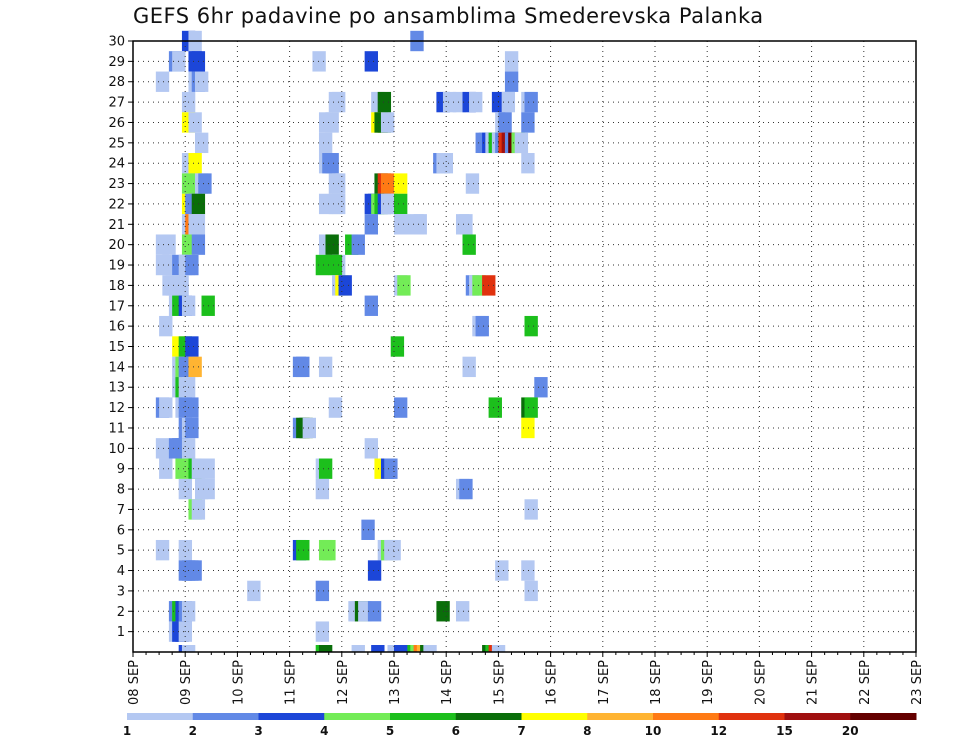 The height and width of the screenshot is (742, 960). I want to click on legend-label: 4, so click(324, 731).